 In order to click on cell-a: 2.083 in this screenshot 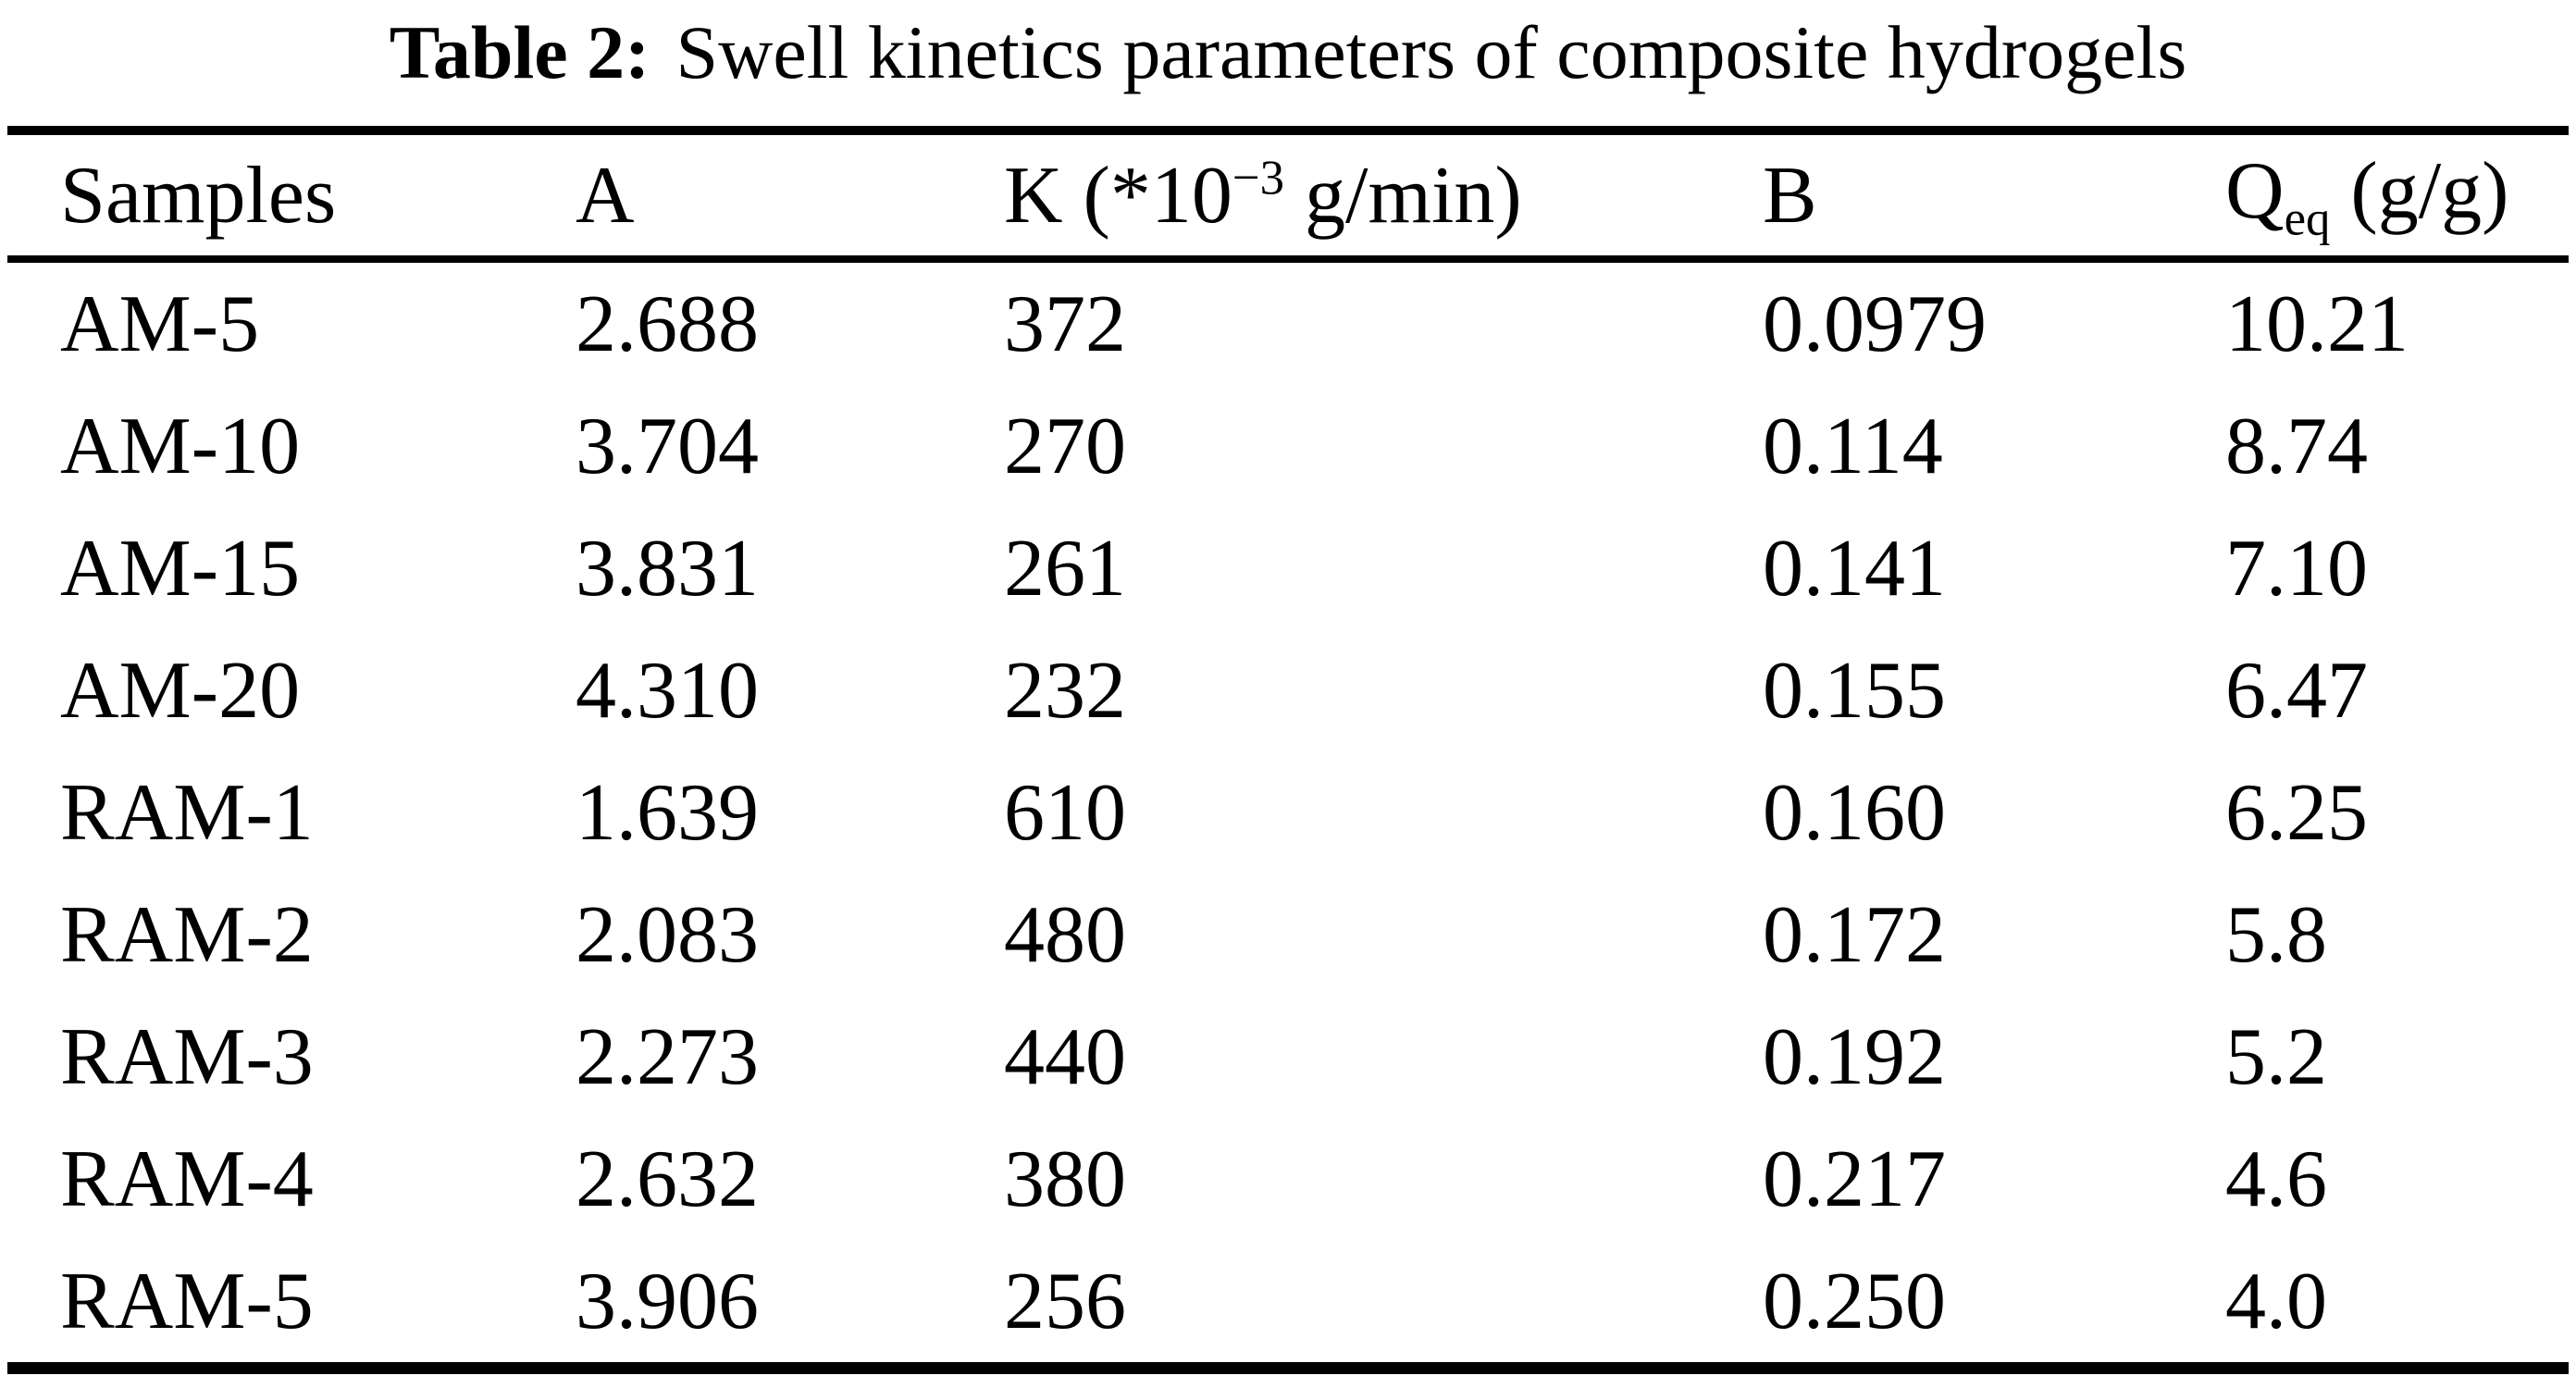, I will do `click(667, 935)`.